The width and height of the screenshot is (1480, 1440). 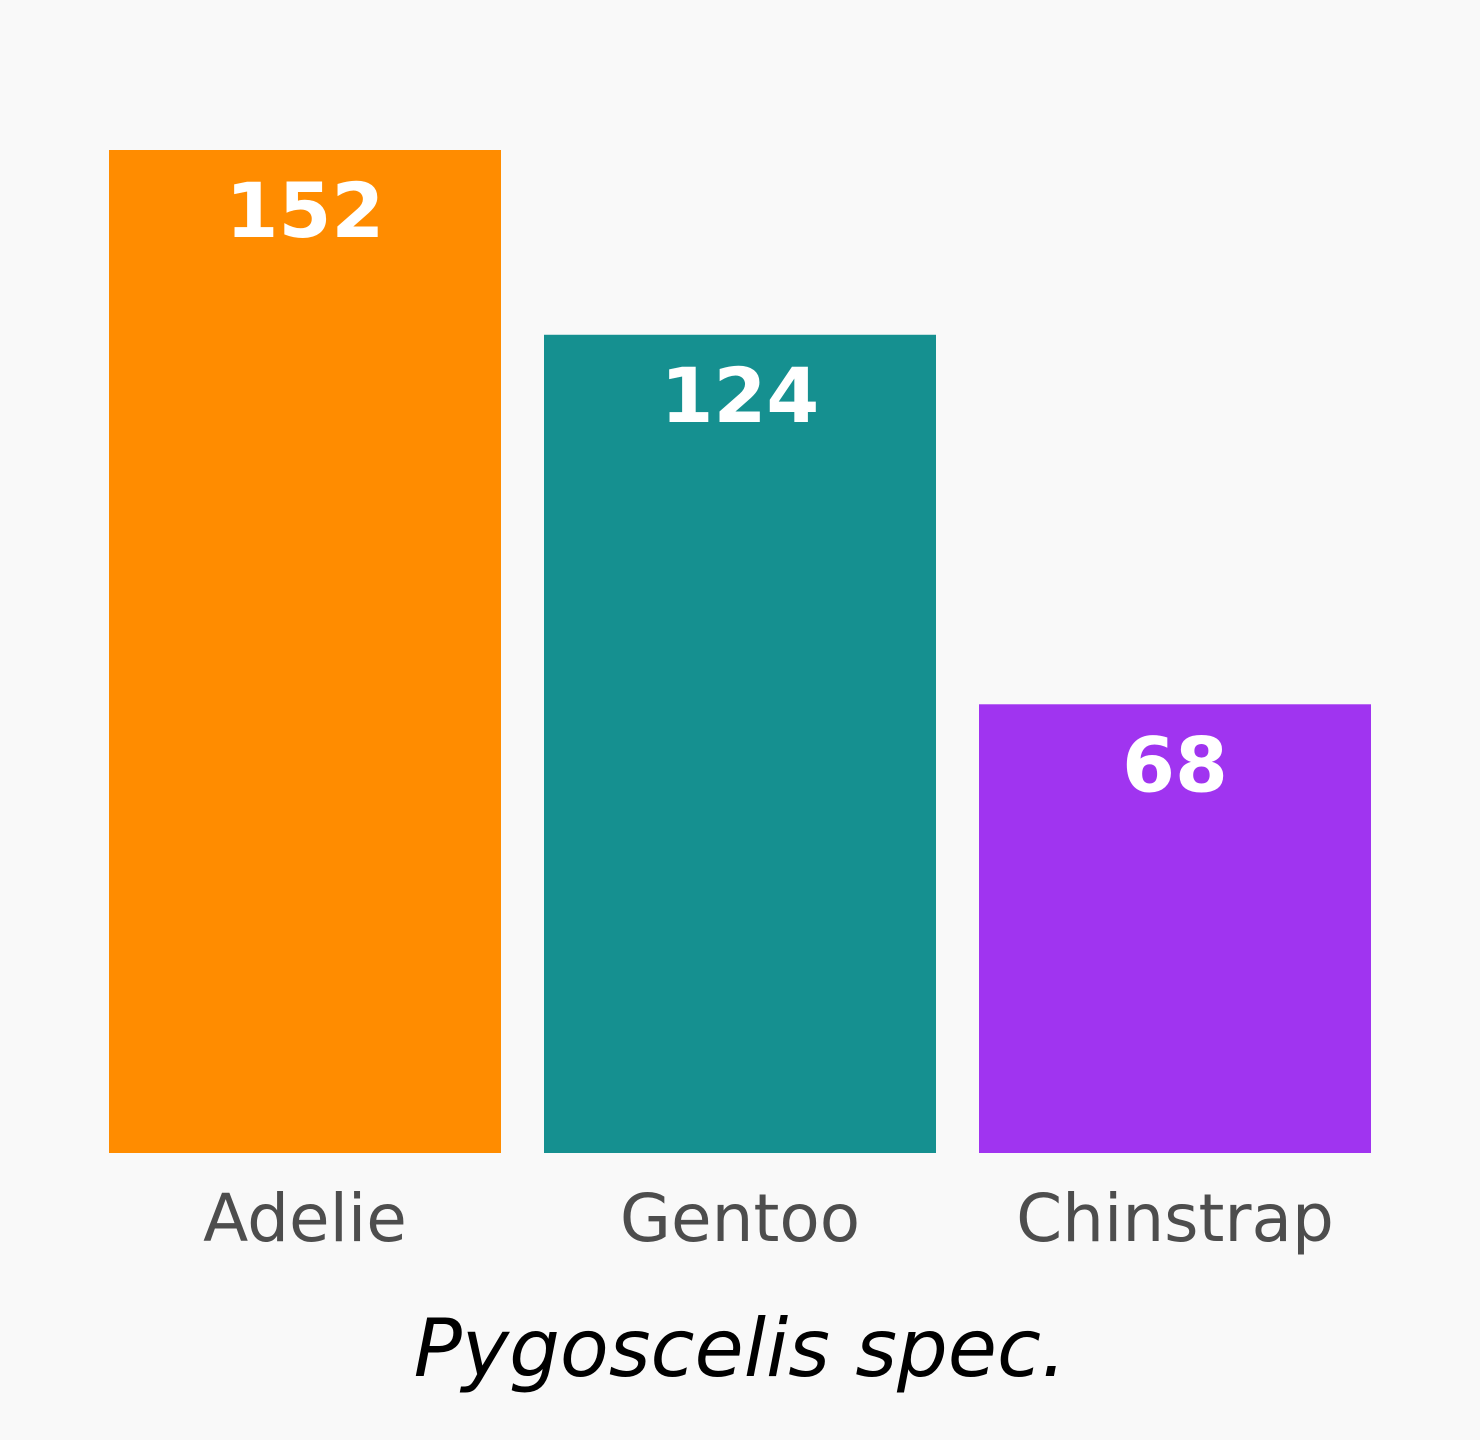 I want to click on category-label-gentoo: Gentoo, so click(x=740, y=1218).